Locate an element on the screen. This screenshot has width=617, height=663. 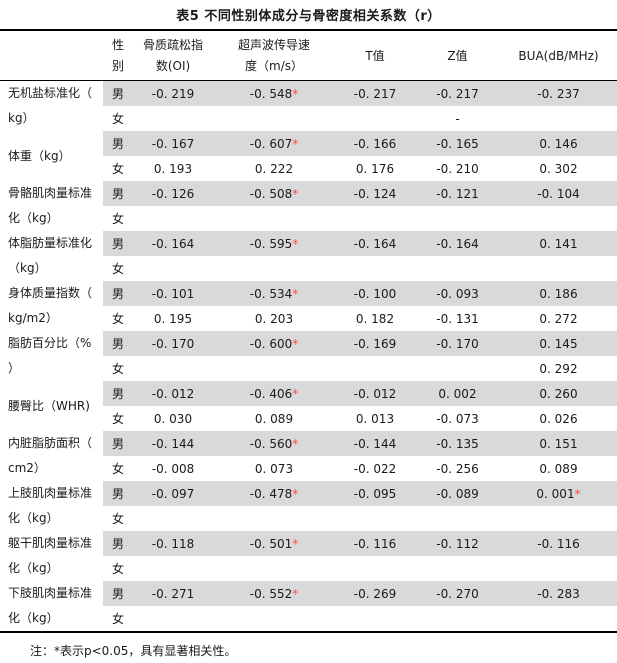
header-row: 性 别 骨质疏松指 数(OI) 超声波传导速 度（m/s） T值 Z值 is located at coordinates (308, 55).